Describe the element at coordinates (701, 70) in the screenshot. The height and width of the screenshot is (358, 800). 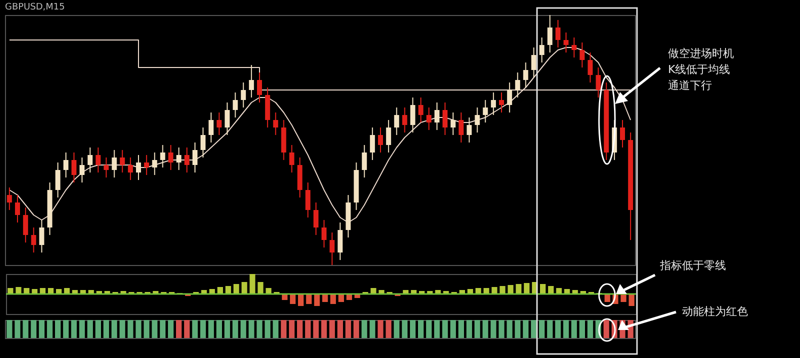
I see `text: 做空进场时机K线低于均线通道下行` at that location.